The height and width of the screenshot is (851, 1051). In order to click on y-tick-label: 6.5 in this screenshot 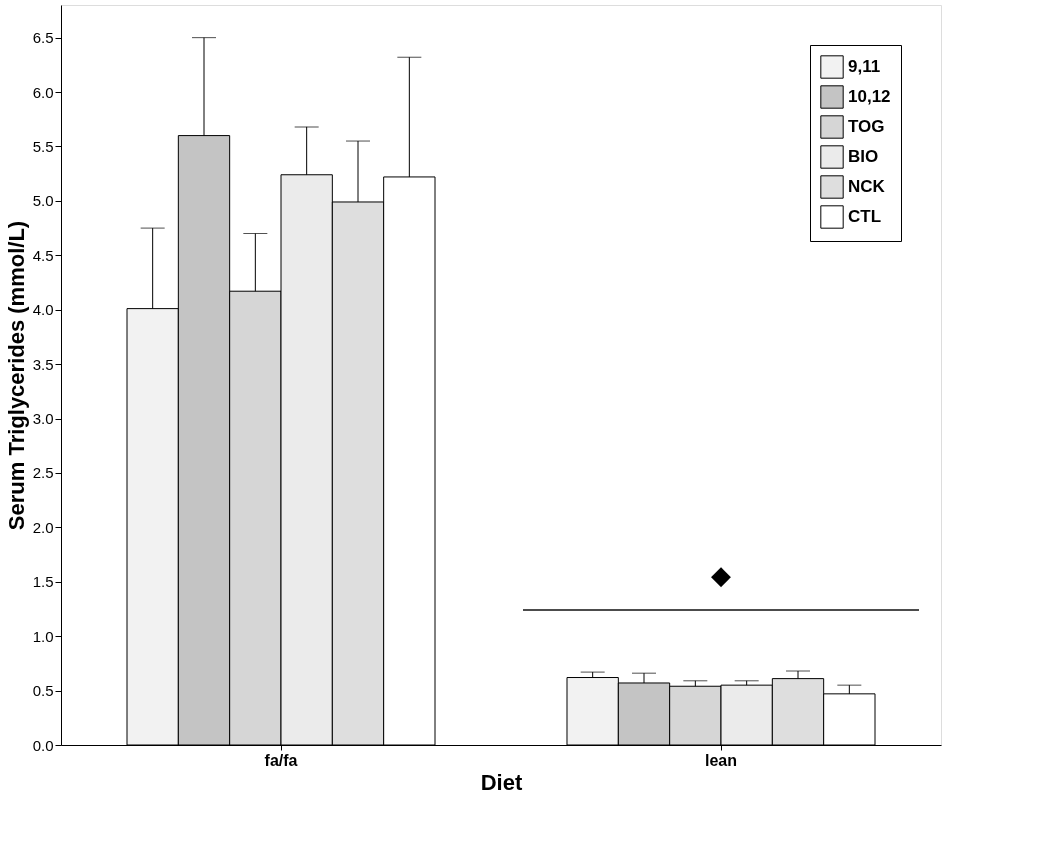, I will do `click(43, 38)`.